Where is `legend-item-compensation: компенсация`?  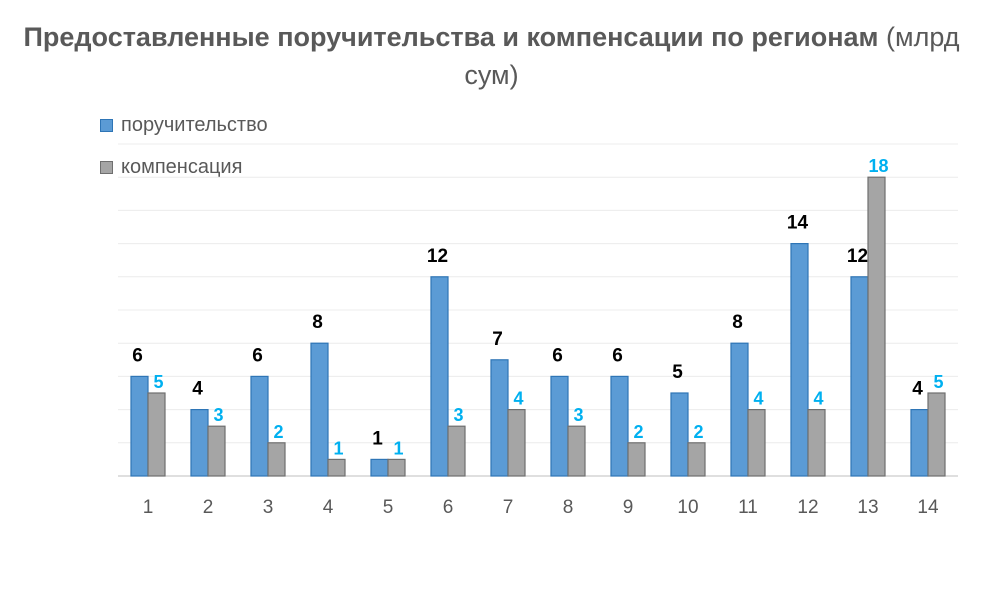 legend-item-compensation: компенсация is located at coordinates (184, 167).